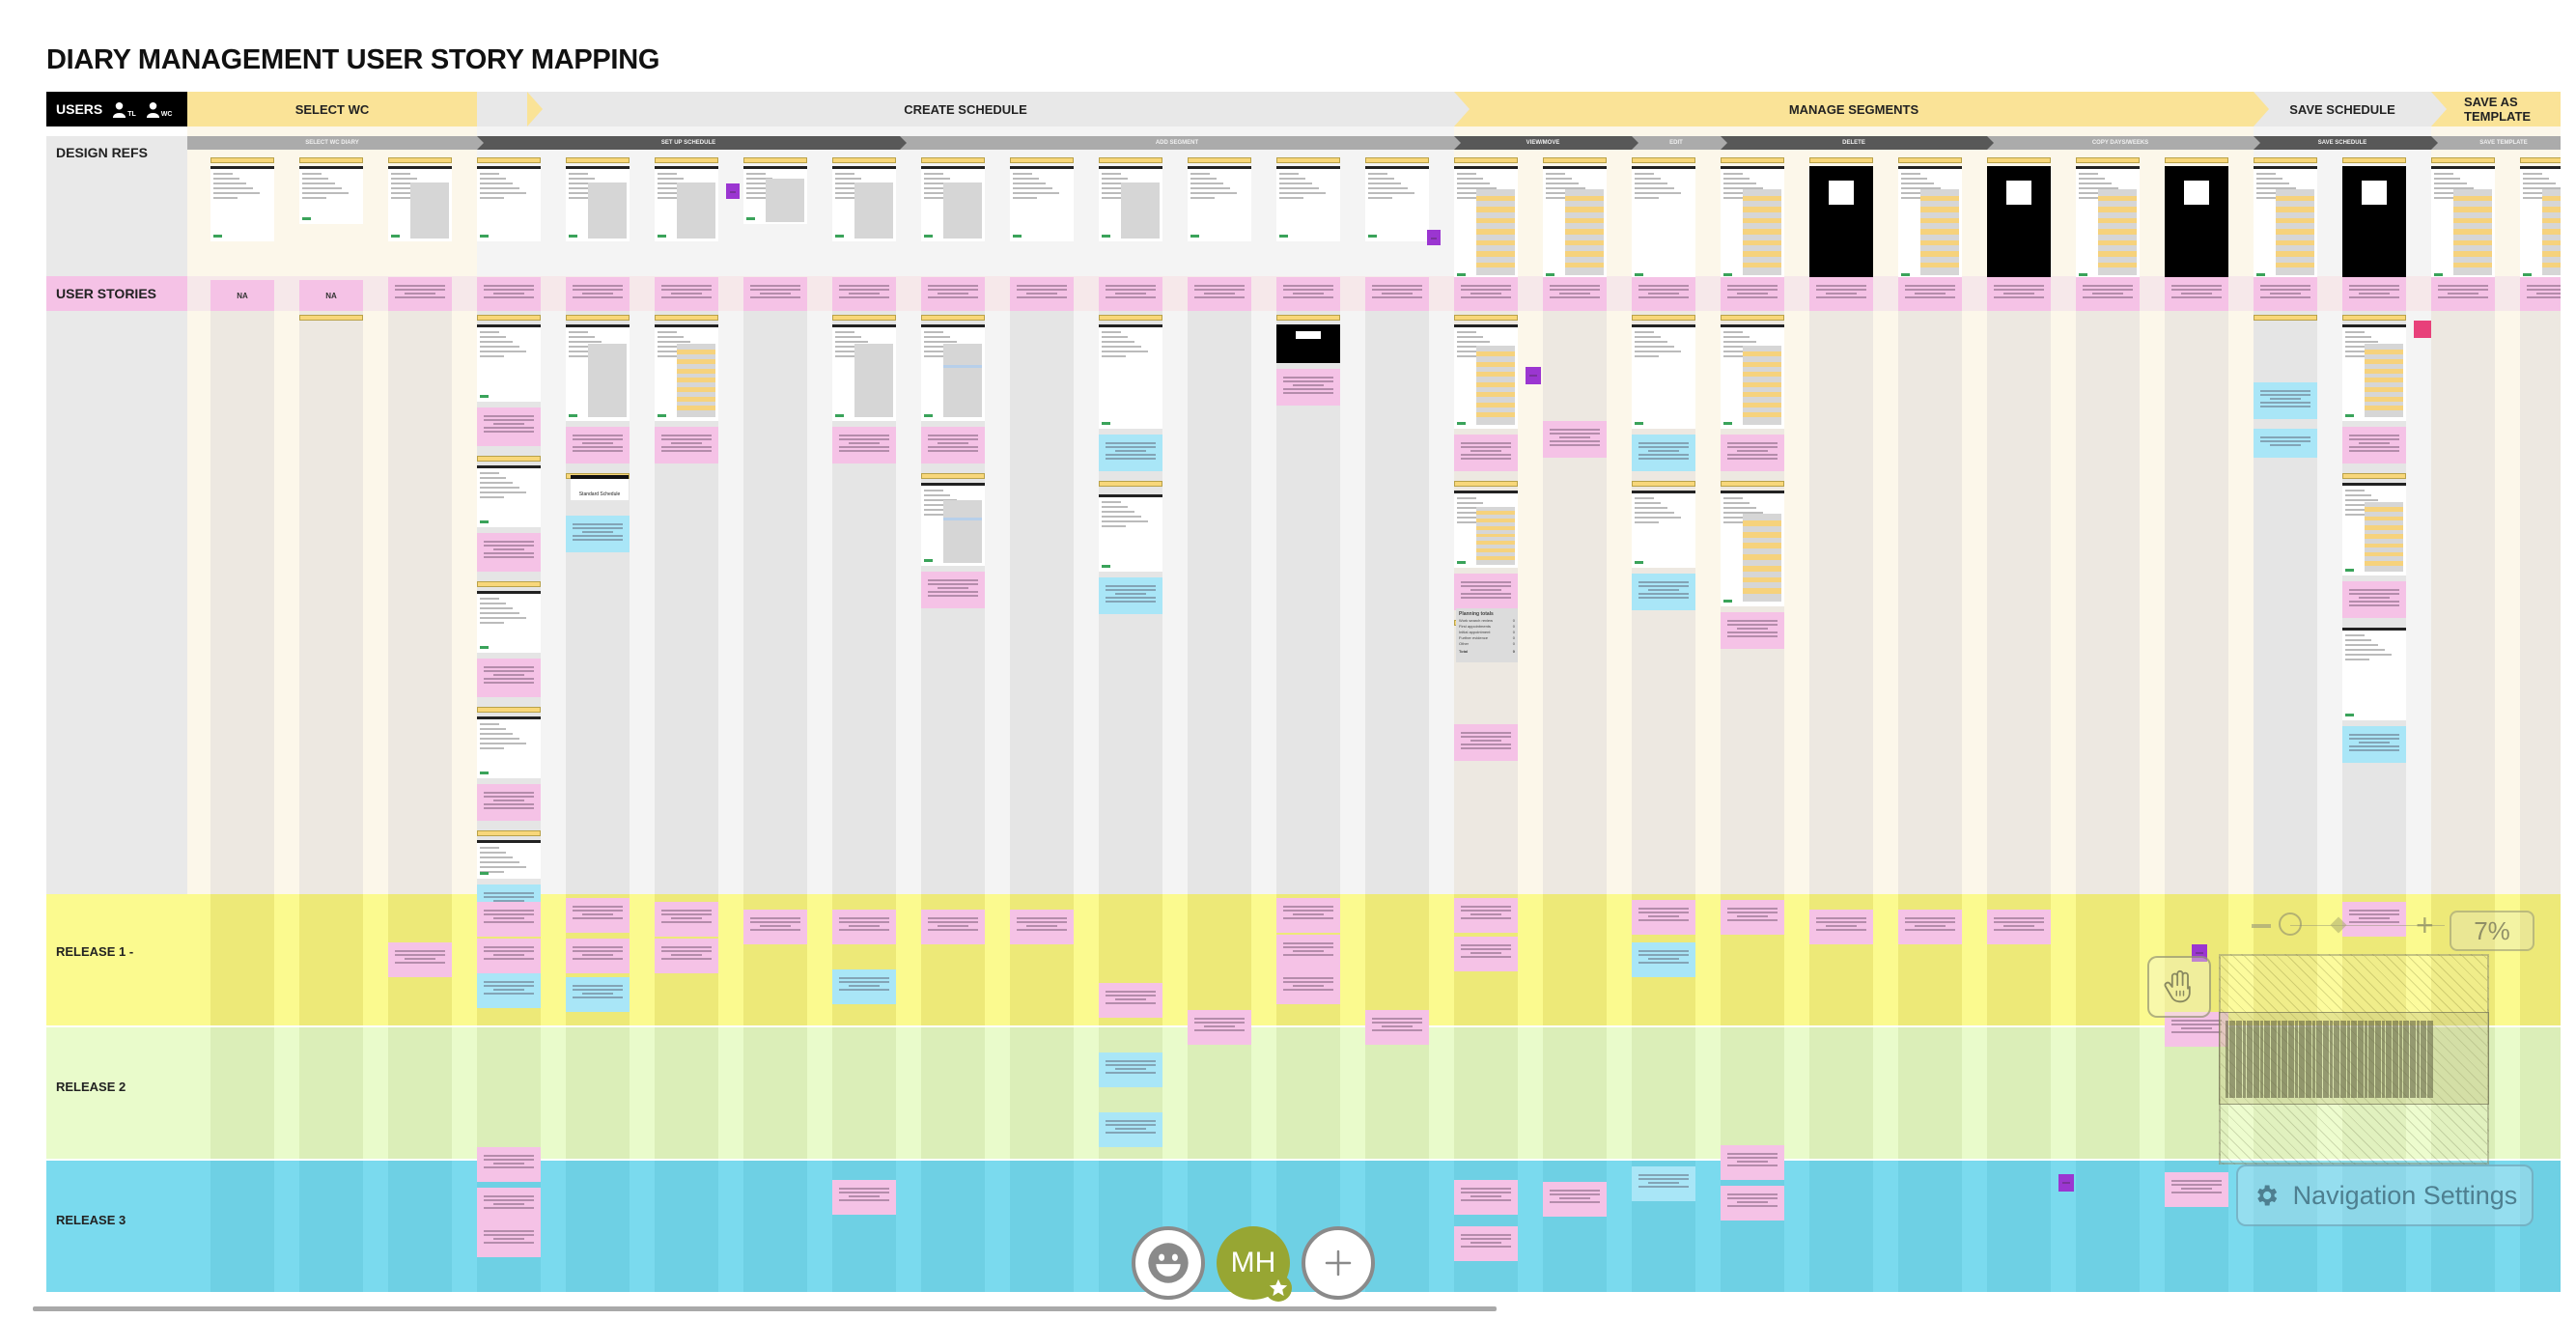  What do you see at coordinates (332, 109) in the screenshot?
I see `activity-select-wc: SELECT WC` at bounding box center [332, 109].